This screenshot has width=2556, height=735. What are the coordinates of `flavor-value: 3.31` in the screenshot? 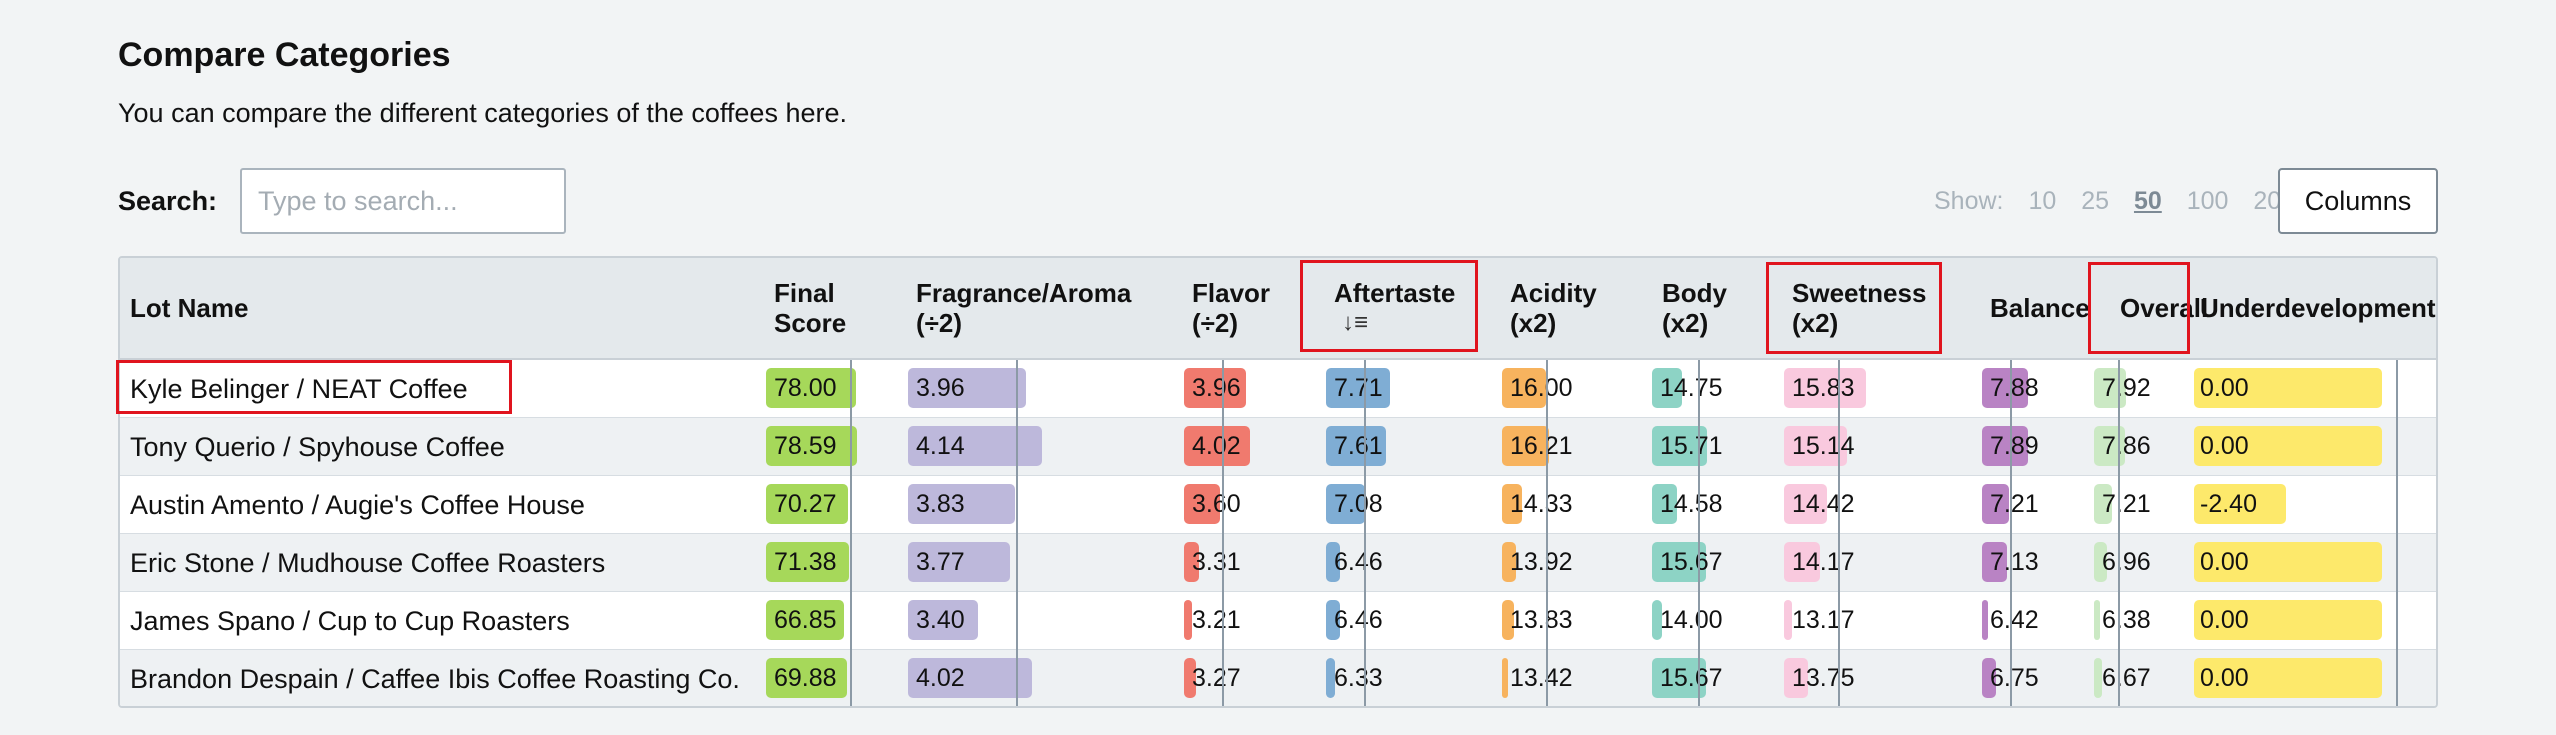 It's located at (1216, 562).